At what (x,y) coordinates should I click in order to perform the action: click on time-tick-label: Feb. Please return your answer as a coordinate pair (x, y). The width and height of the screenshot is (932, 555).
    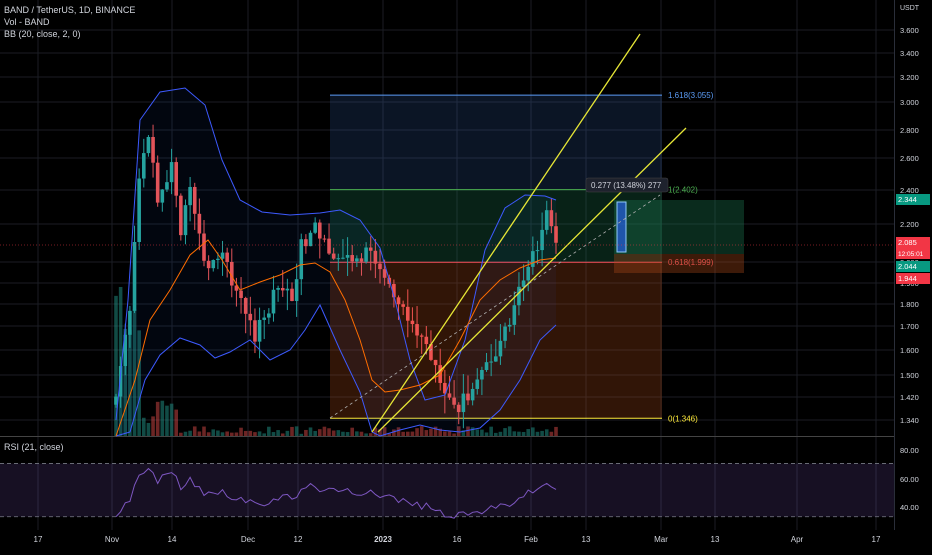
    Looking at the image, I should click on (531, 539).